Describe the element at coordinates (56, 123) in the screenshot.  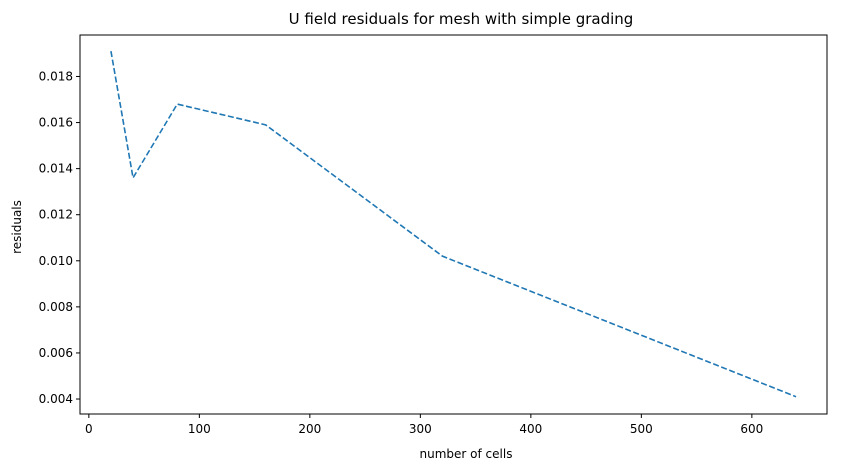
I see `y-tick-label: 0.016` at that location.